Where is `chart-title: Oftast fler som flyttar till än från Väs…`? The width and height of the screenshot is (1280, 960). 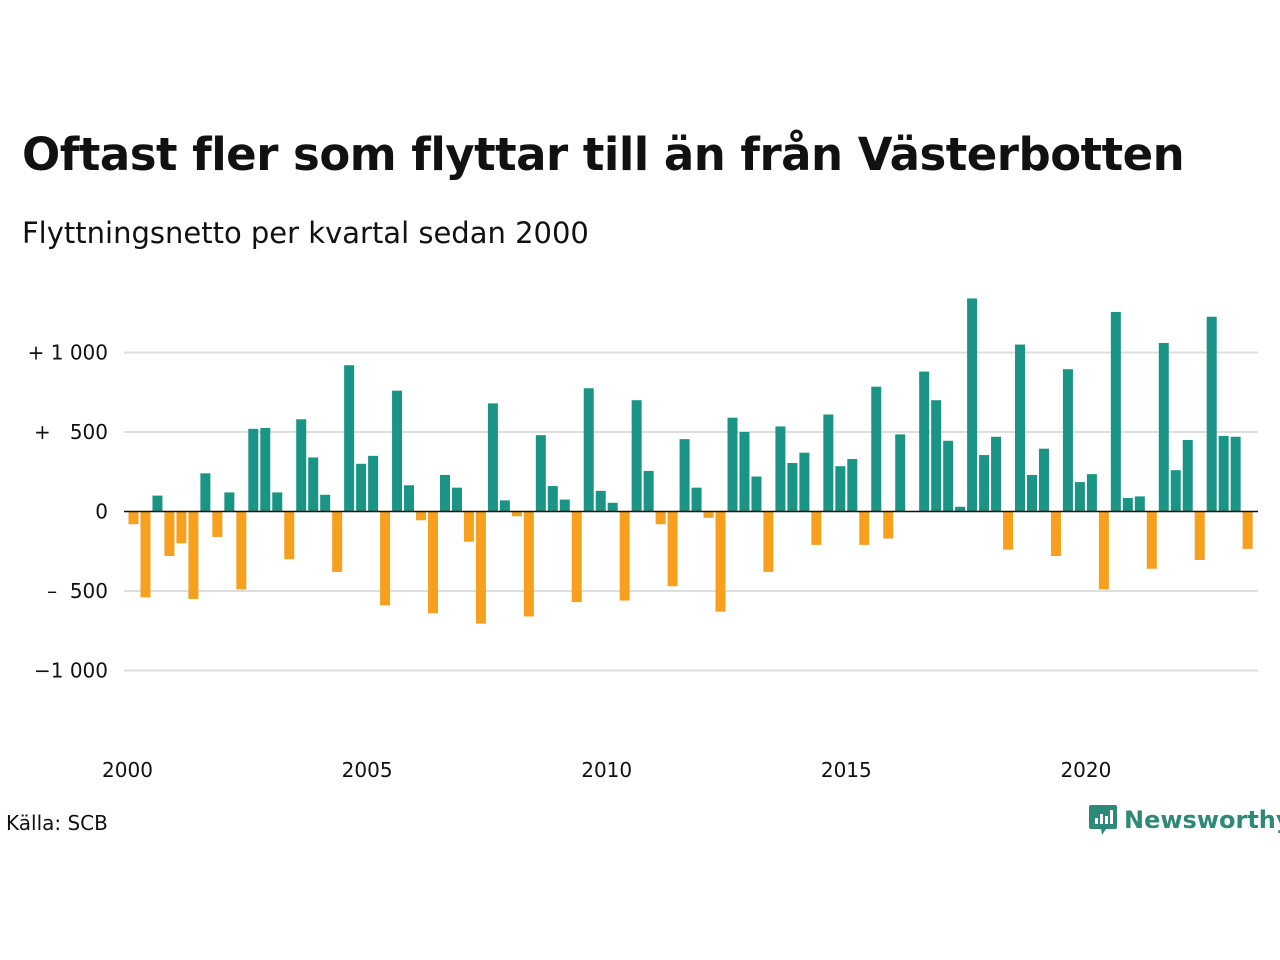
chart-title: Oftast fler som flyttar till än från Väs… is located at coordinates (603, 154).